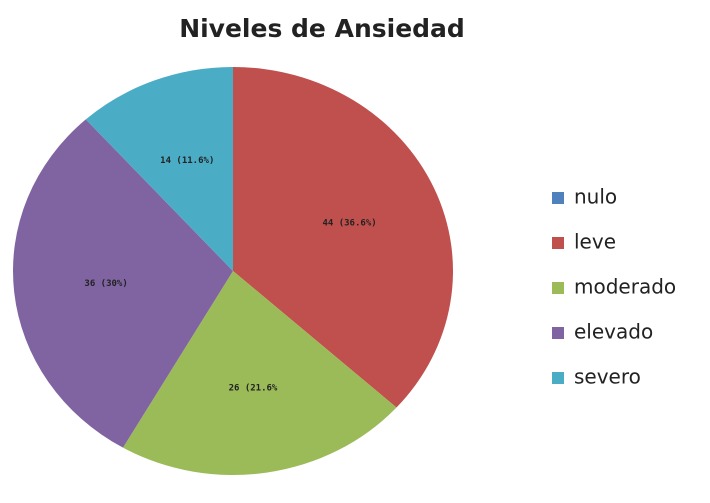 The width and height of the screenshot is (710, 503). What do you see at coordinates (159, 169) in the screenshot?
I see `pie-slice` at bounding box center [159, 169].